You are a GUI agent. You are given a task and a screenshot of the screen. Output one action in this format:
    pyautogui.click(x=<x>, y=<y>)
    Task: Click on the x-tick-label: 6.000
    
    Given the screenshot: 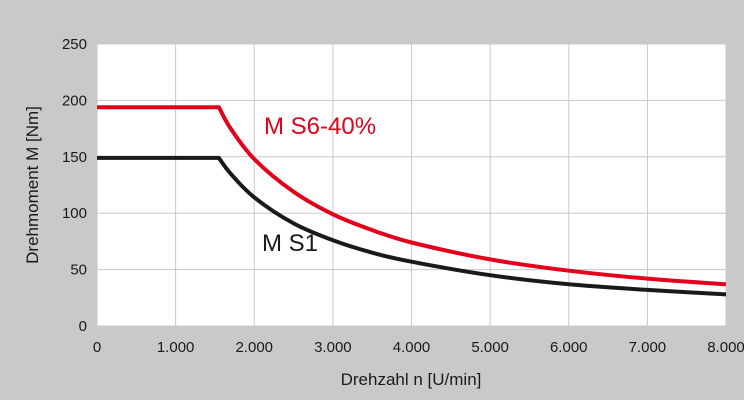 What is the action you would take?
    pyautogui.click(x=569, y=347)
    